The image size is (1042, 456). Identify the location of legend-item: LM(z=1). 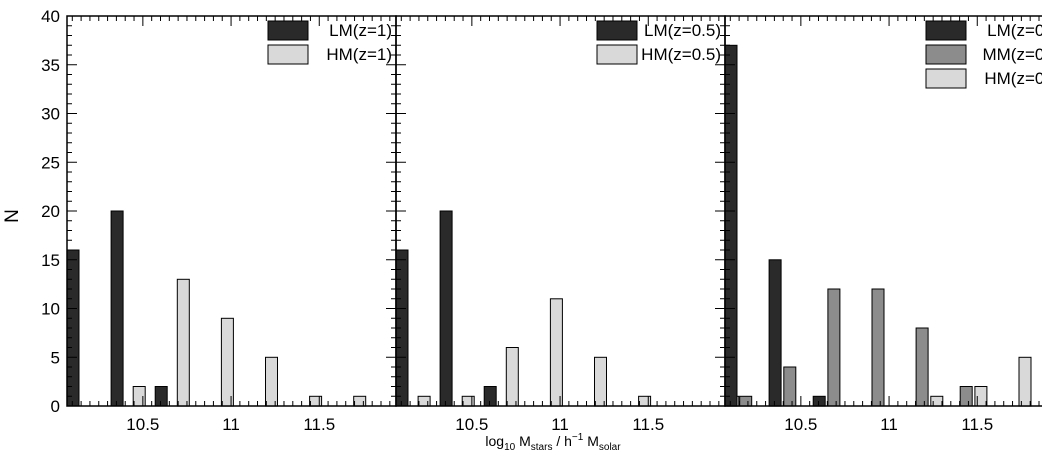
(329, 30).